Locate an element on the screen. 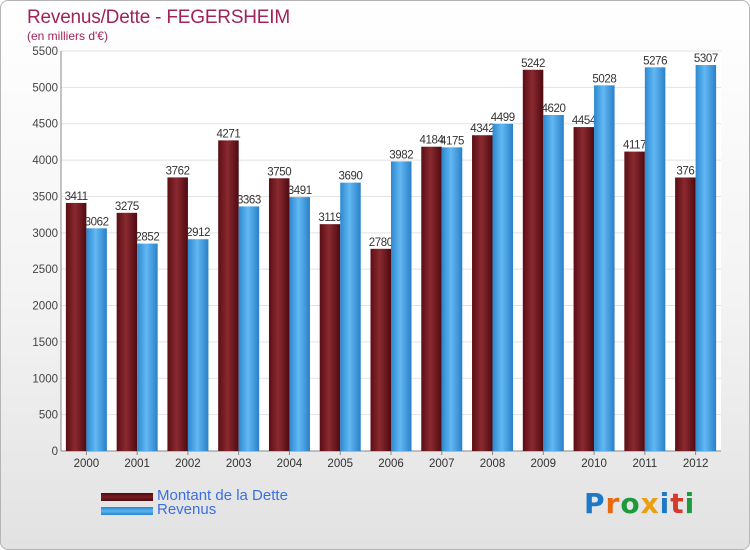  x-tick-label: 2011 is located at coordinates (644, 464).